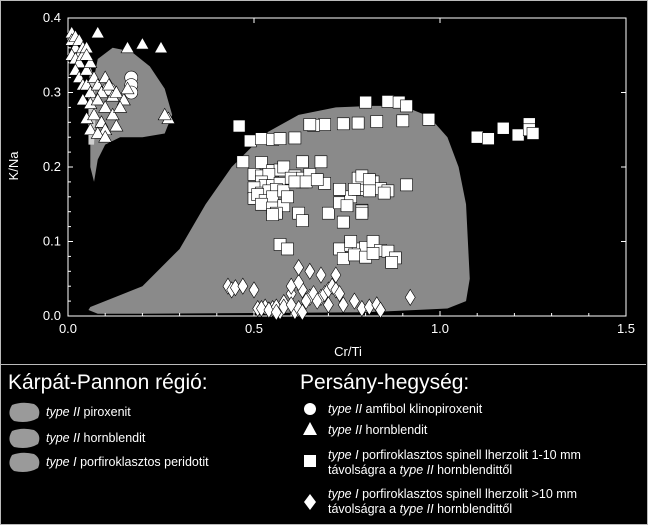 The width and height of the screenshot is (648, 525). What do you see at coordinates (52, 17) in the screenshot?
I see `y-tick-label: 0.4` at bounding box center [52, 17].